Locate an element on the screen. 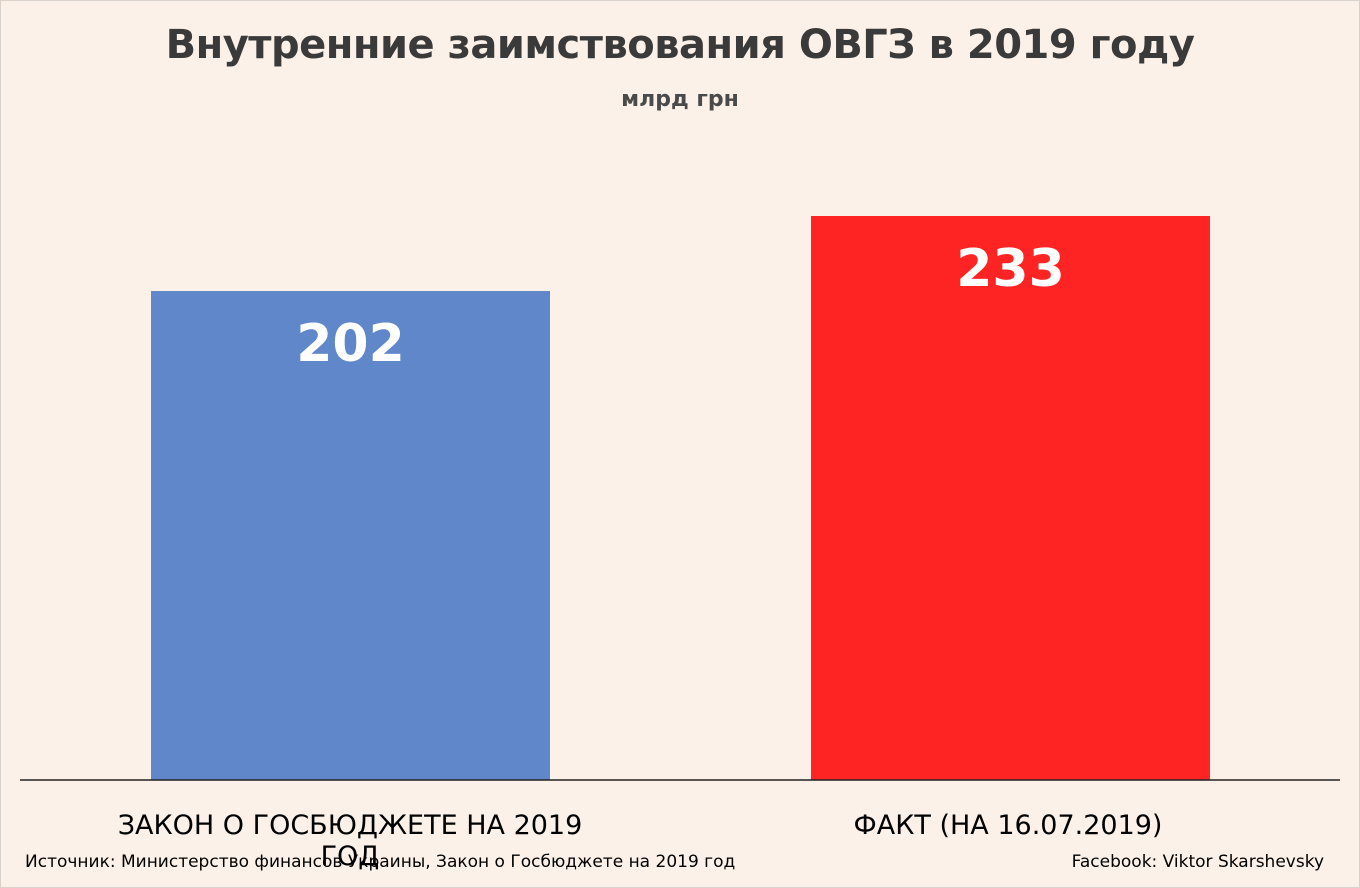 This screenshot has width=1360, height=888. category-label-actual: ФАКТ (НА 16.07.2019) is located at coordinates (1008, 825).